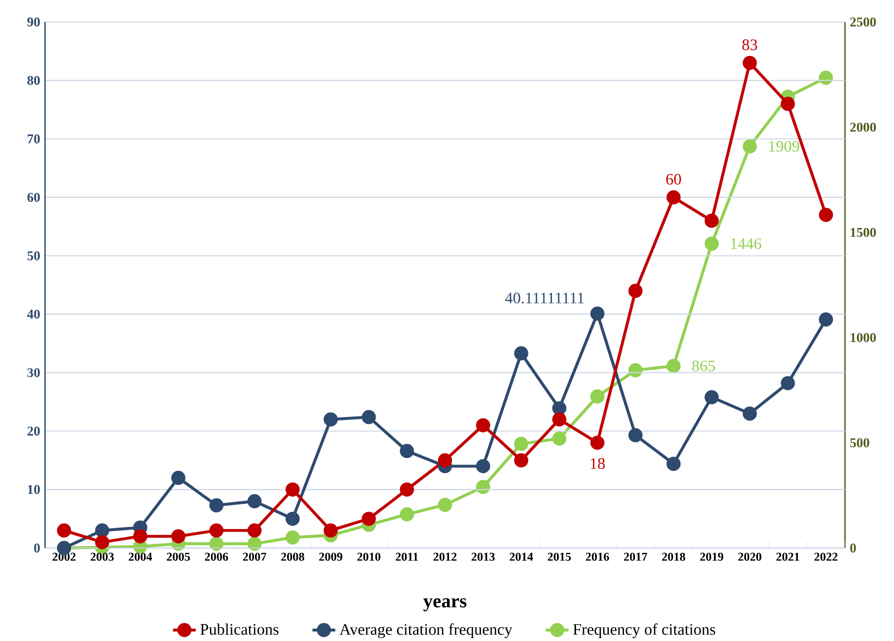 The width and height of the screenshot is (894, 641). Describe the element at coordinates (34, 489) in the screenshot. I see `y-tick-label: 10` at that location.